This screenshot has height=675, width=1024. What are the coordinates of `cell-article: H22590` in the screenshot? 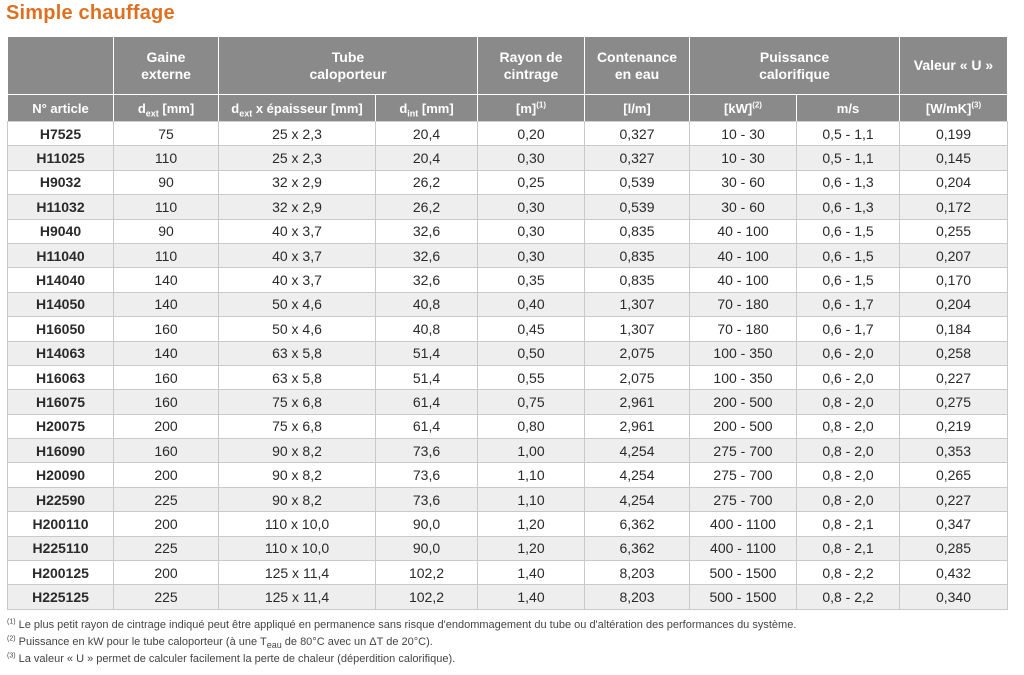 It's located at (60, 499).